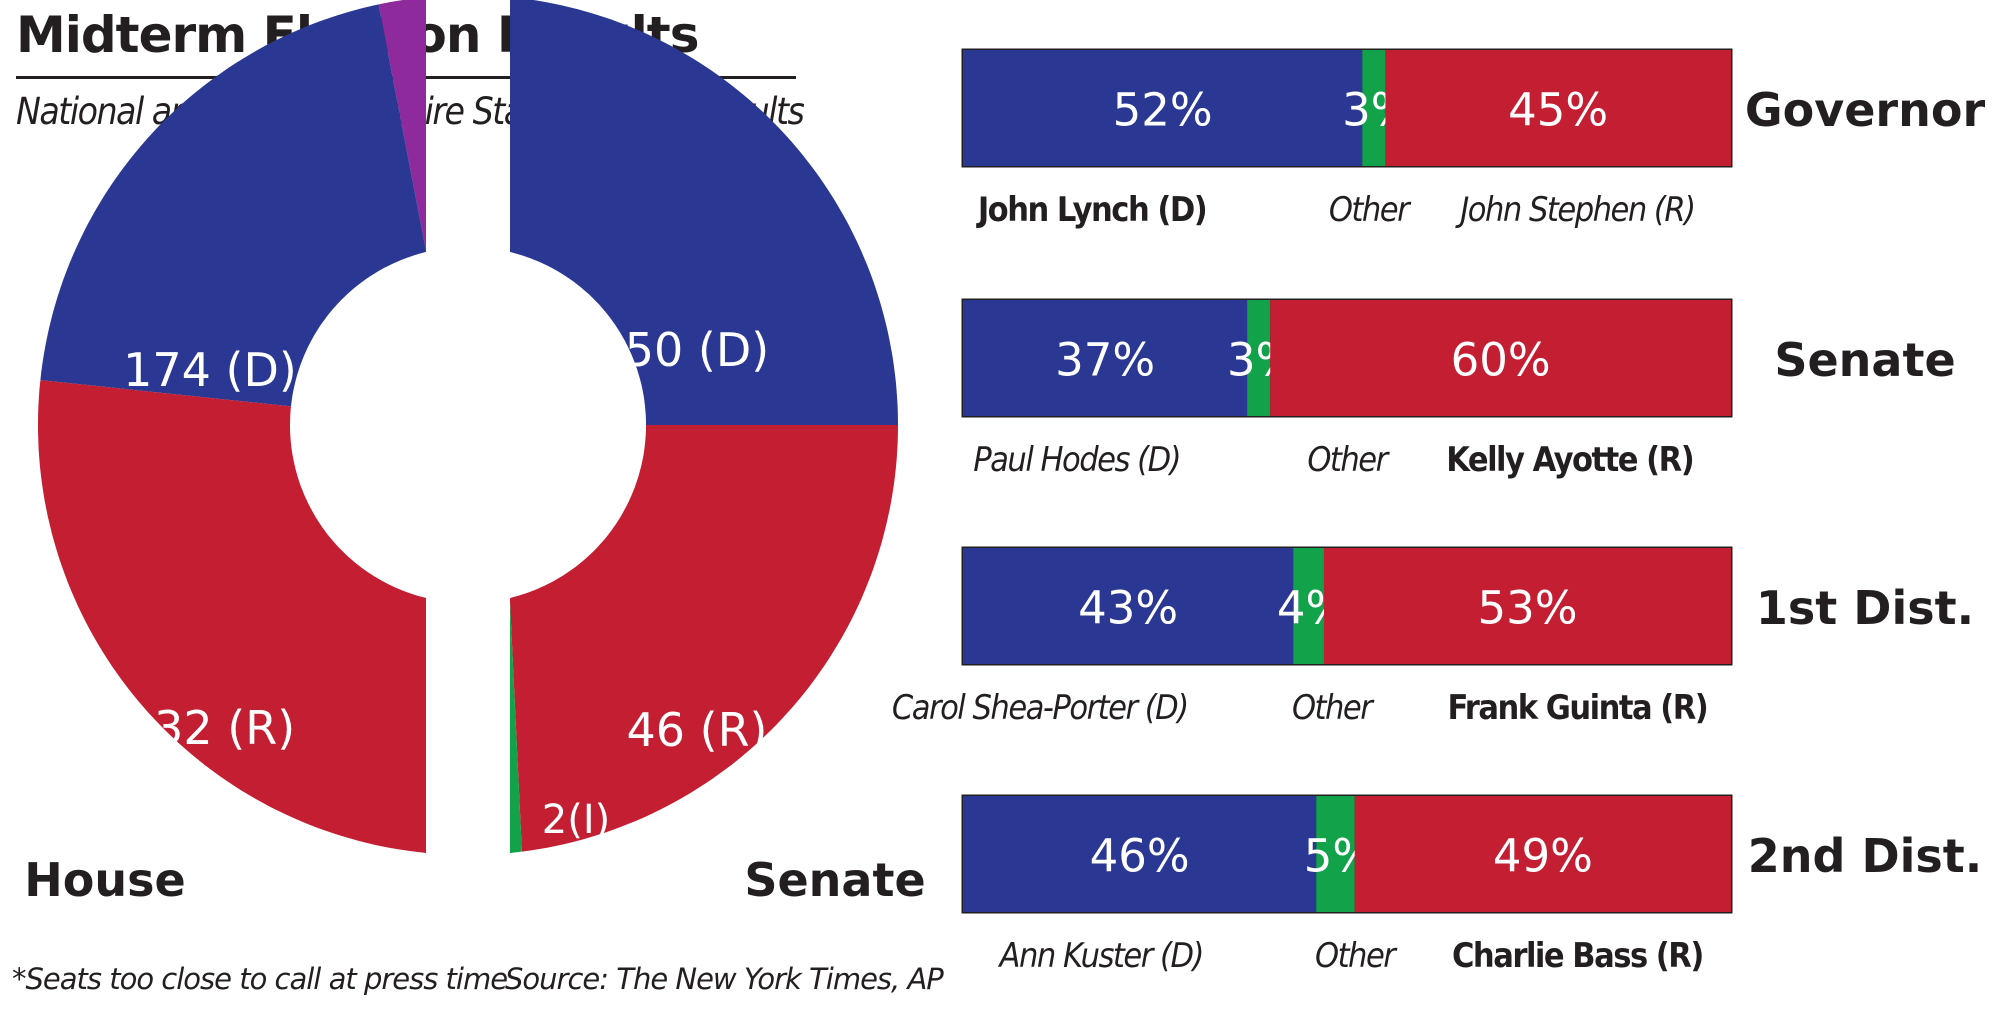  Describe the element at coordinates (704, 638) in the screenshot. I see `senate-slice-republican` at that location.